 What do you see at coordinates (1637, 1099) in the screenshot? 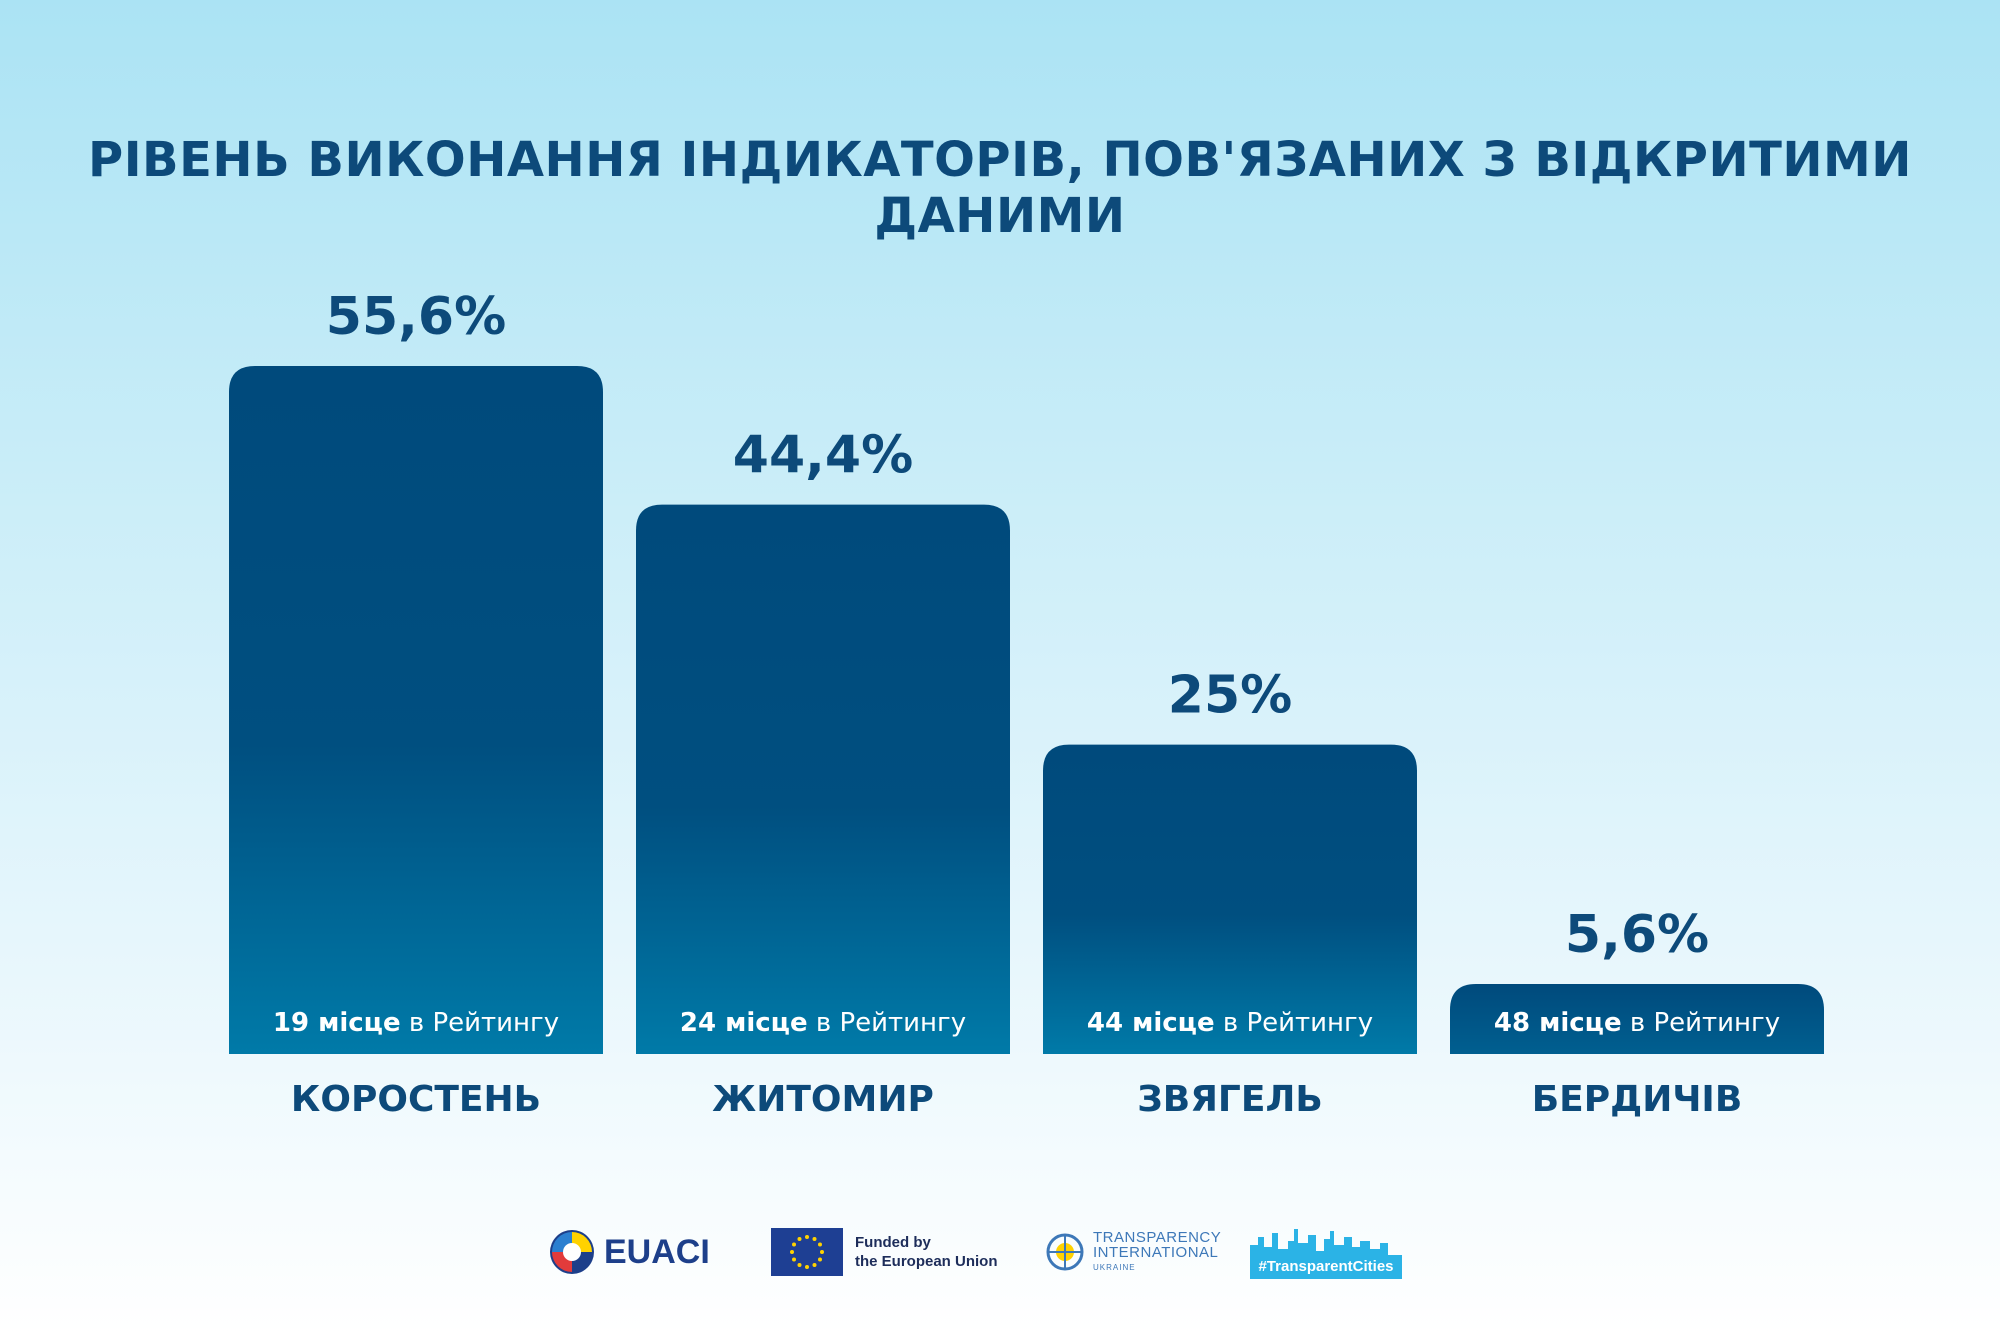
I see `category-label-4: БЕРДИЧІВ` at bounding box center [1637, 1099].